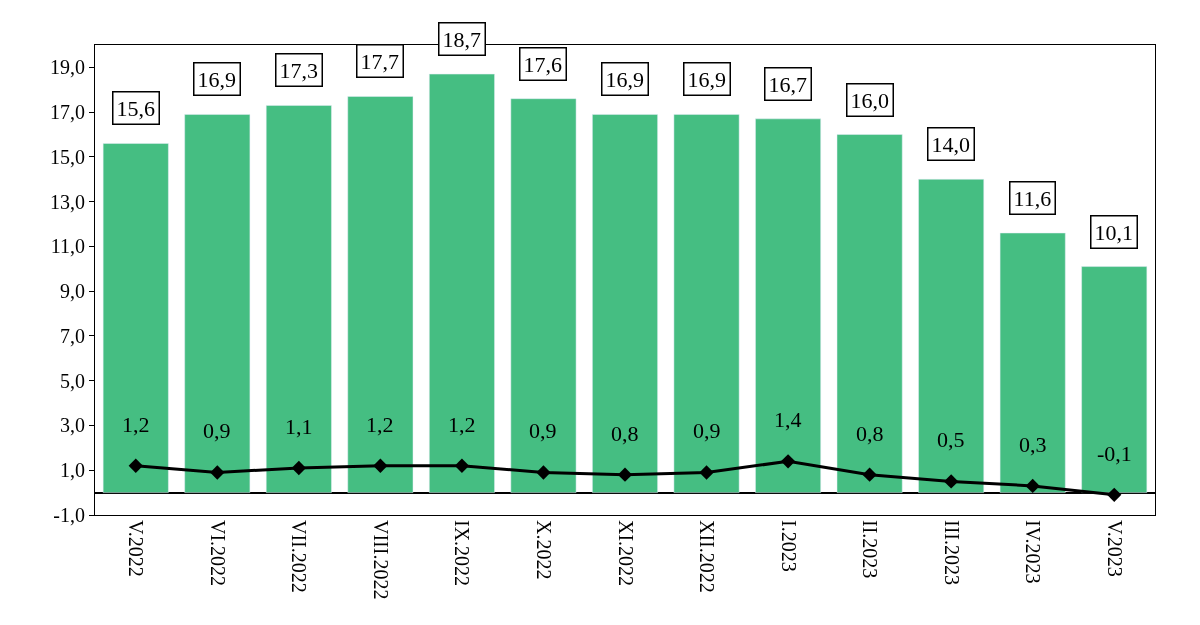 The image size is (1200, 625). Describe the element at coordinates (67, 67) in the screenshot. I see `y-tick-label: 19,0` at that location.